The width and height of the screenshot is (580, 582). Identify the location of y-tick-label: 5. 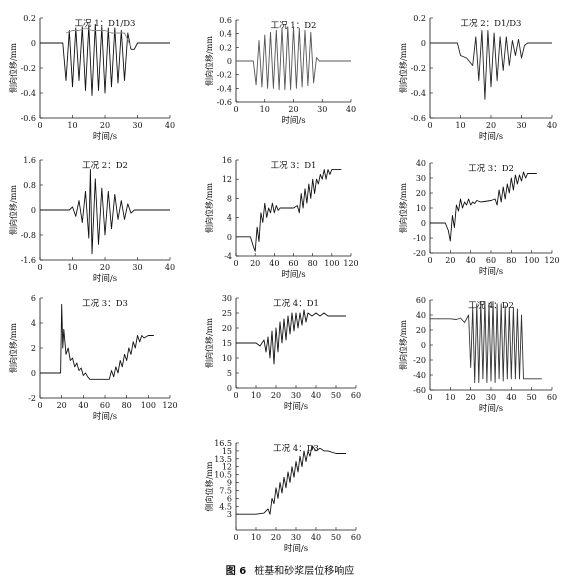
(229, 373).